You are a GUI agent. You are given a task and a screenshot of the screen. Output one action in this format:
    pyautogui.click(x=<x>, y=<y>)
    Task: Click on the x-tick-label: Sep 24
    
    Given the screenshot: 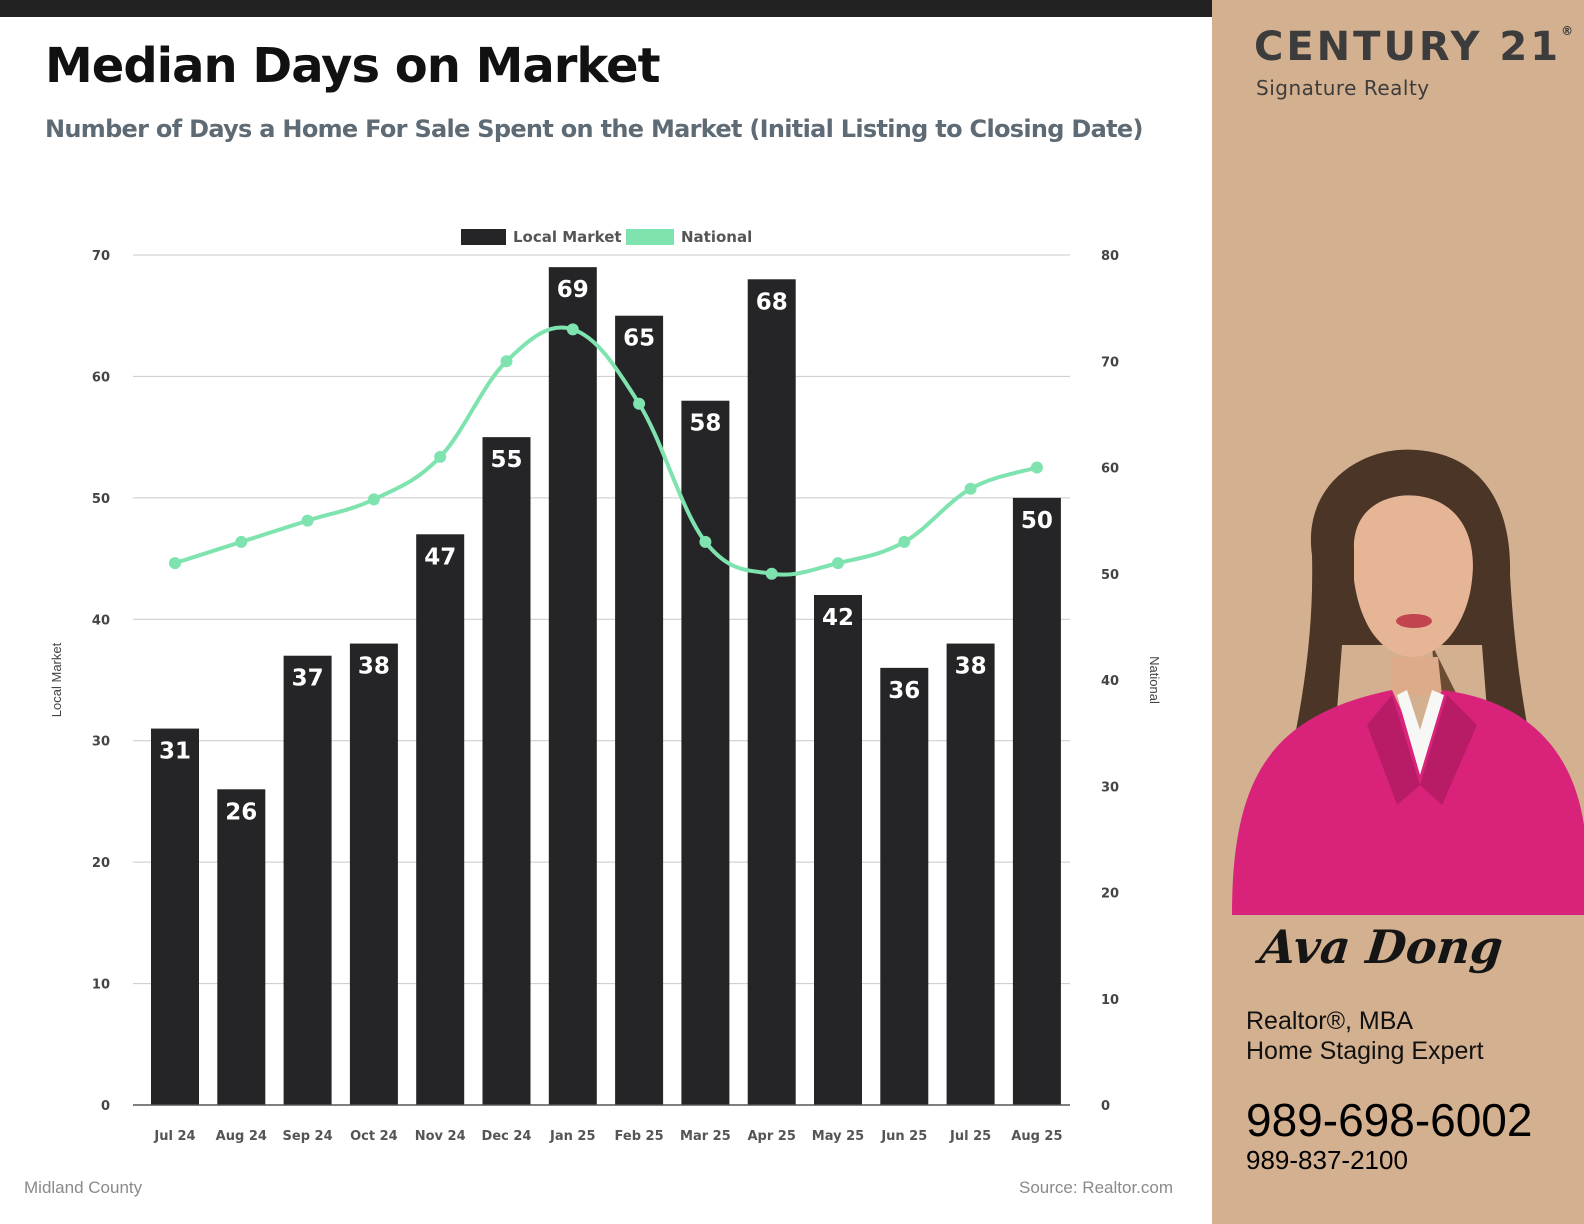 What is the action you would take?
    pyautogui.click(x=308, y=1136)
    